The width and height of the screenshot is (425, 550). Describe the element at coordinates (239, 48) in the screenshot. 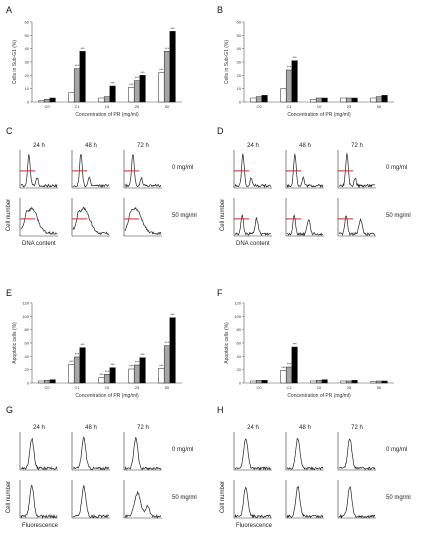

I see `y-tick-label-b: 40` at that location.